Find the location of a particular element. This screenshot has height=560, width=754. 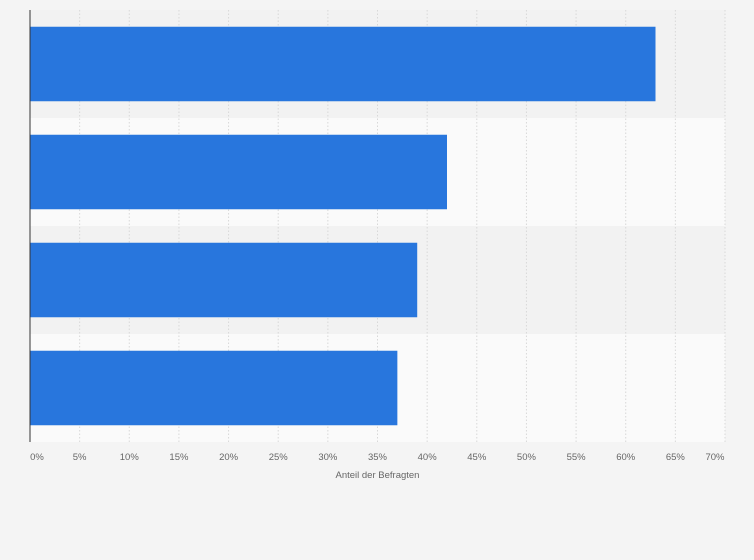

x-tick-label-45: 45% is located at coordinates (477, 457).